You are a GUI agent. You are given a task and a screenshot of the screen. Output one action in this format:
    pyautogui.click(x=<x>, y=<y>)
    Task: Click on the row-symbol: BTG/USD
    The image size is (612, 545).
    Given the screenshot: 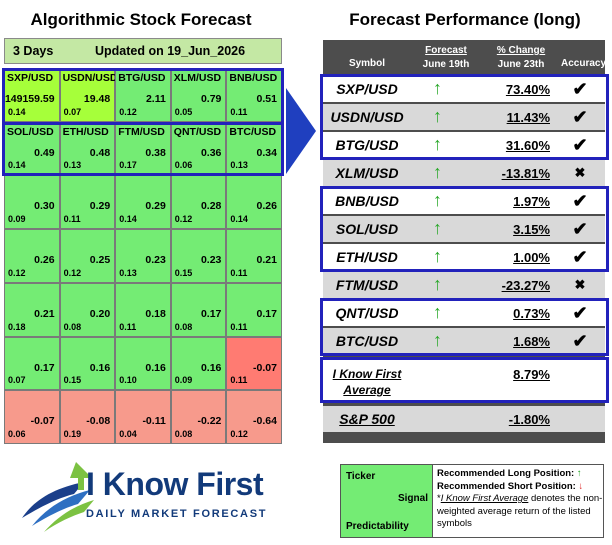 What is the action you would take?
    pyautogui.click(x=367, y=145)
    